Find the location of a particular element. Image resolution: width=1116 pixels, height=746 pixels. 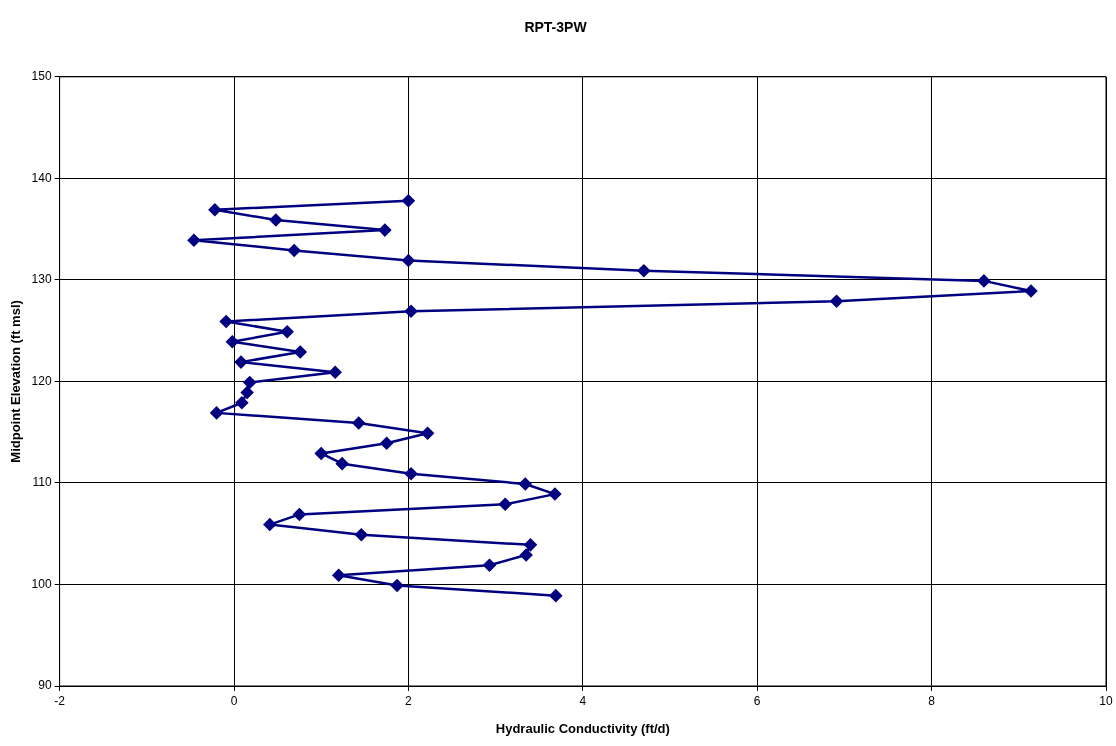

x-axis-title: Hydraulic Conductivity (ft/d) is located at coordinates (582, 728).